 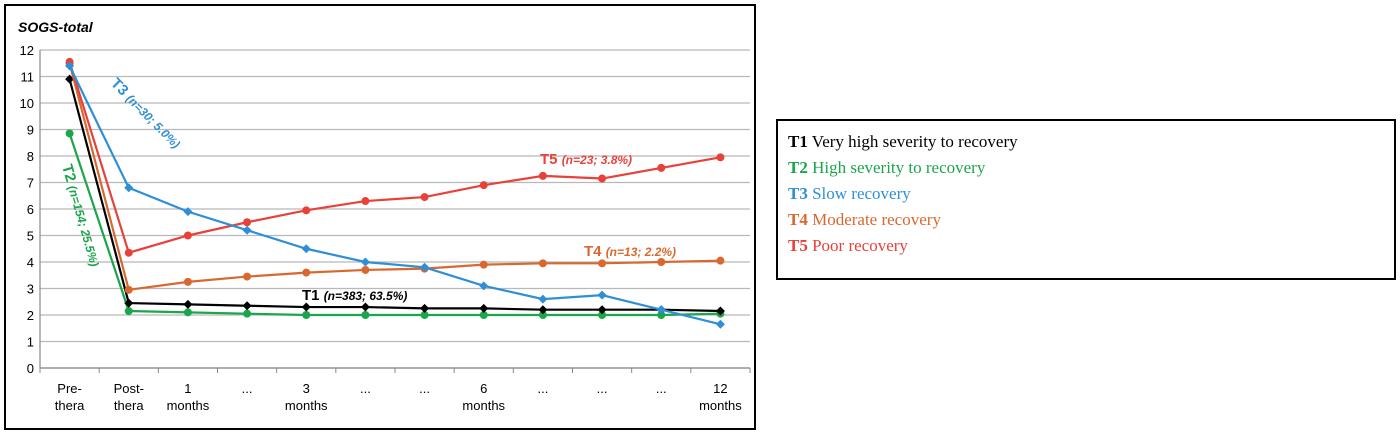 What do you see at coordinates (69, 175) in the screenshot?
I see `annotation-code: T2` at bounding box center [69, 175].